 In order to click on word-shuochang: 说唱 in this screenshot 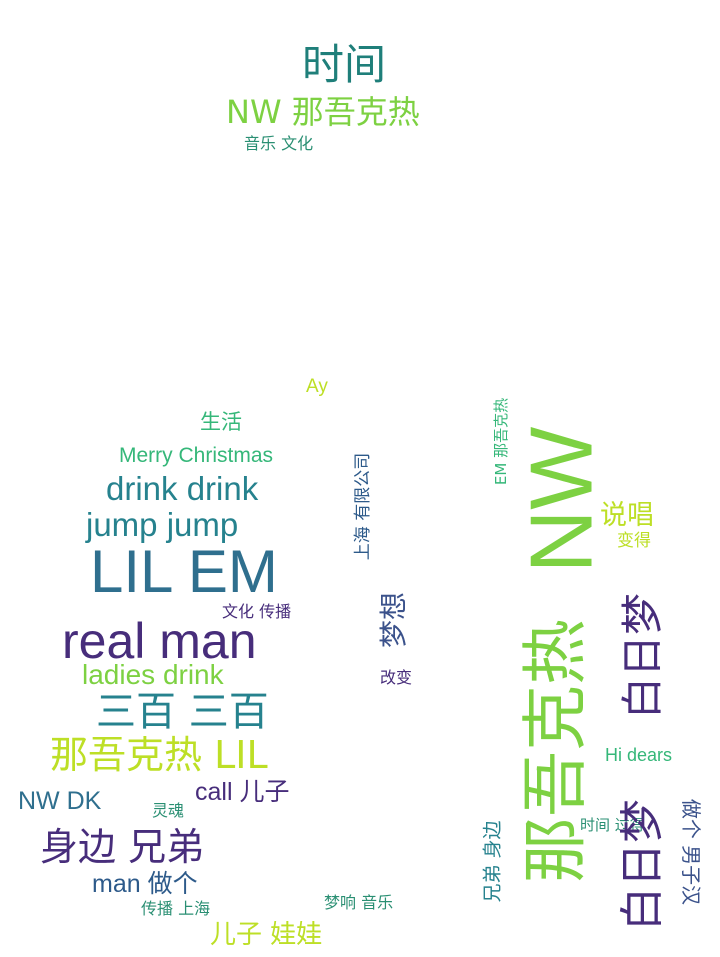, I will do `click(627, 515)`.